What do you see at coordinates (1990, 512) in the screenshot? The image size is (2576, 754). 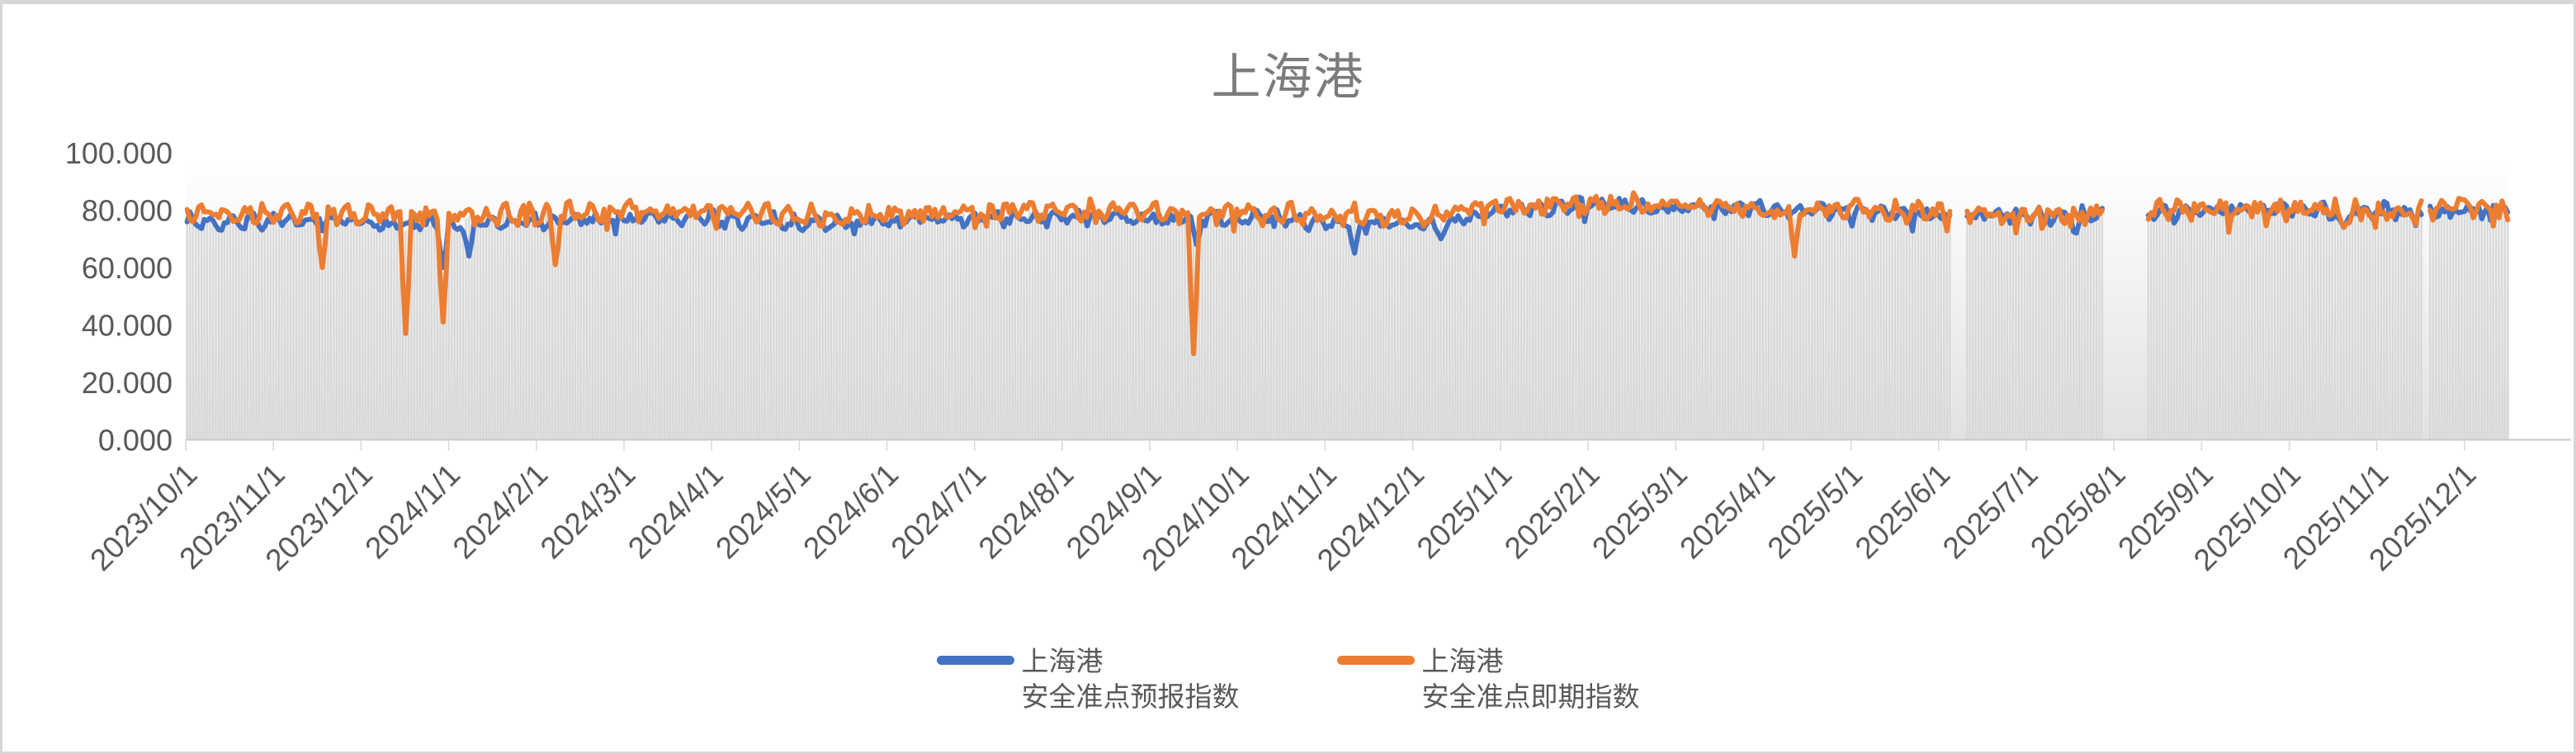 I see `x-axis-label: 2025/7/1` at bounding box center [1990, 512].